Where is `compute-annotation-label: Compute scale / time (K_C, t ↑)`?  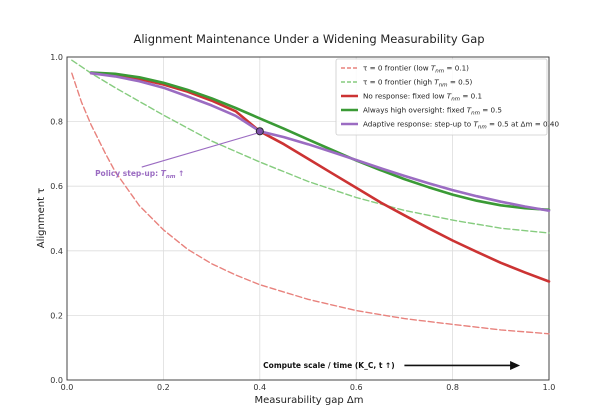
compute-annotation-label: Compute scale / time (K_C, t ↑) is located at coordinates (329, 365).